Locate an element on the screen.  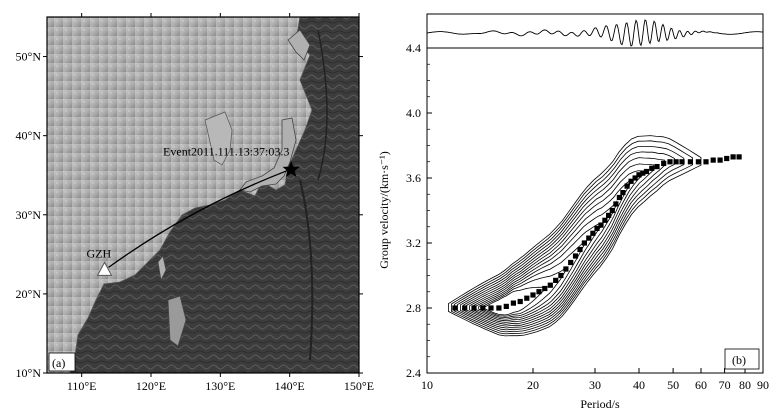
taiwan-land is located at coordinates (162, 268).